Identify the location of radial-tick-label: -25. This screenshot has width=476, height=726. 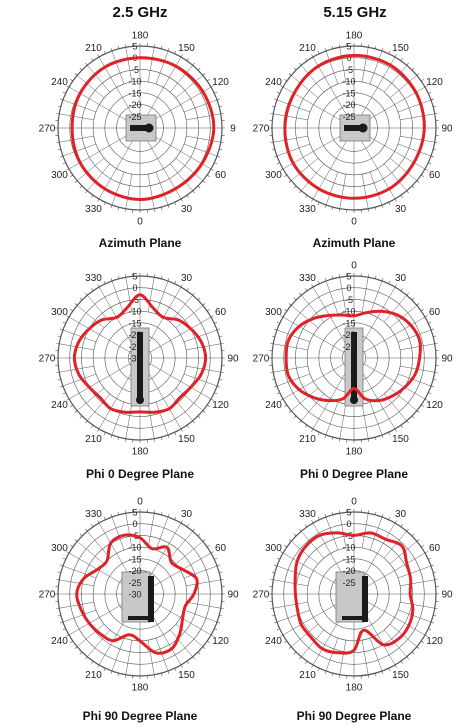
(348, 347).